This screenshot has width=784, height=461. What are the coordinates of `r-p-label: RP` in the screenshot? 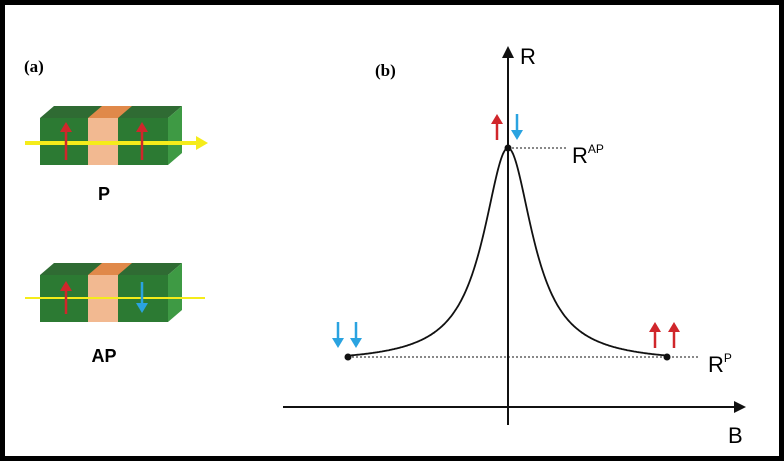 It's located at (720, 364).